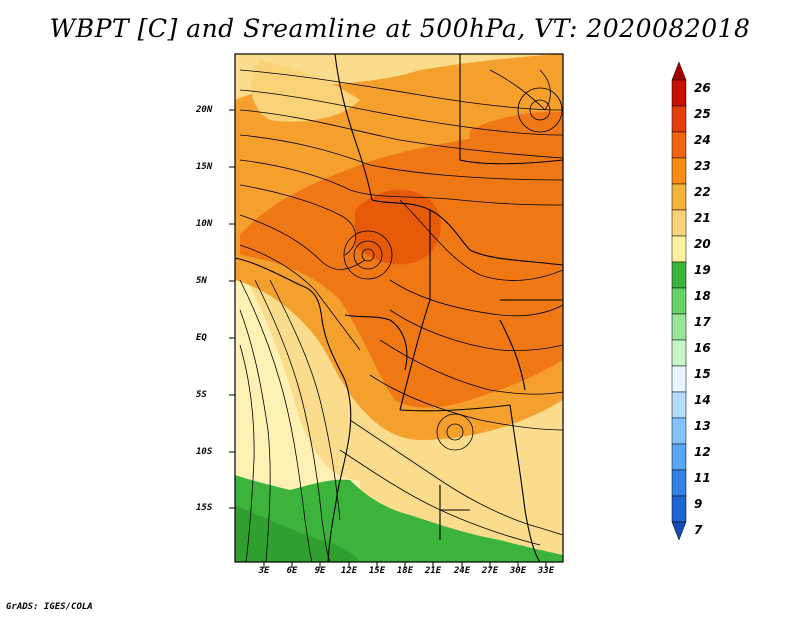 The image size is (800, 618). I want to click on colorbar-label-17: 17, so click(702, 322).